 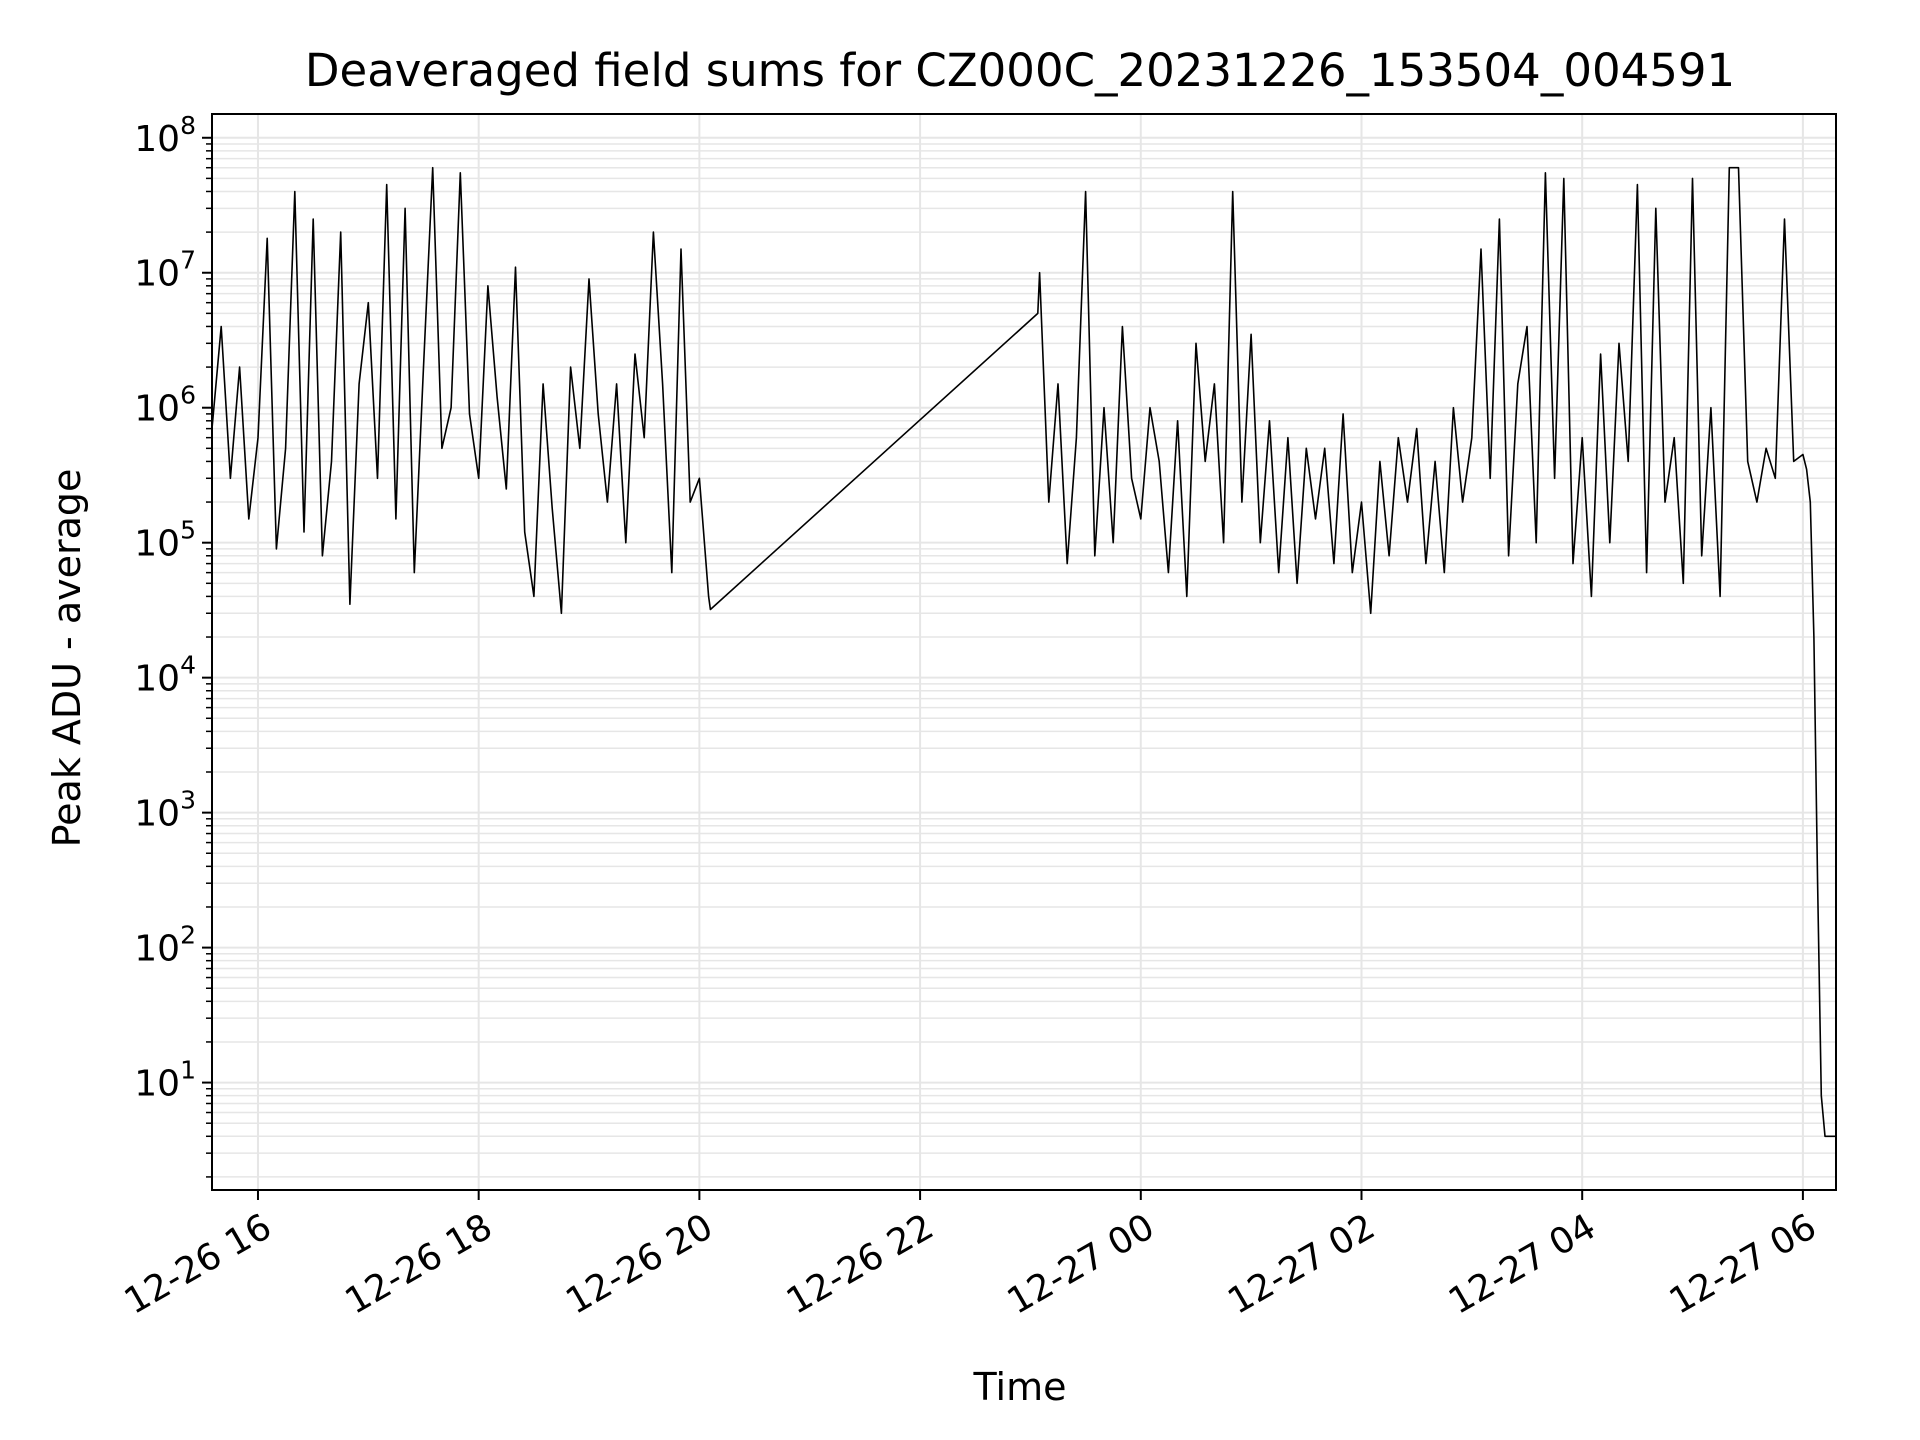 What do you see at coordinates (165, 540) in the screenshot?
I see `y-tick-label: 10⁵` at bounding box center [165, 540].